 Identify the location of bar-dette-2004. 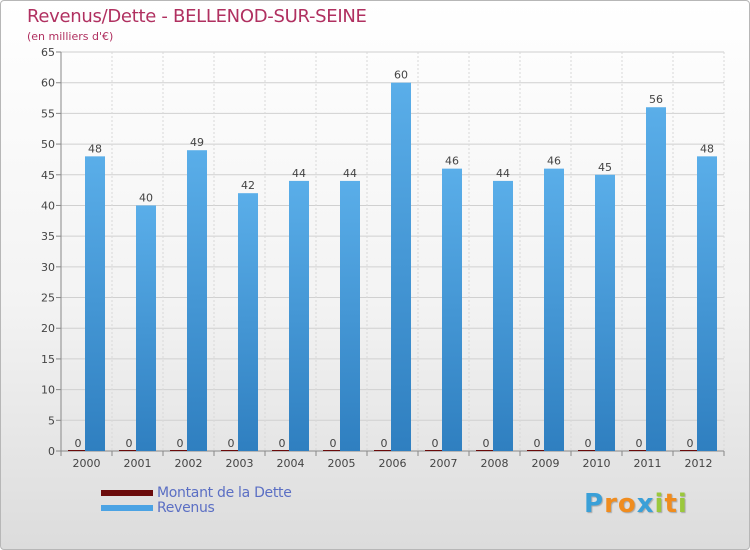
(282, 450).